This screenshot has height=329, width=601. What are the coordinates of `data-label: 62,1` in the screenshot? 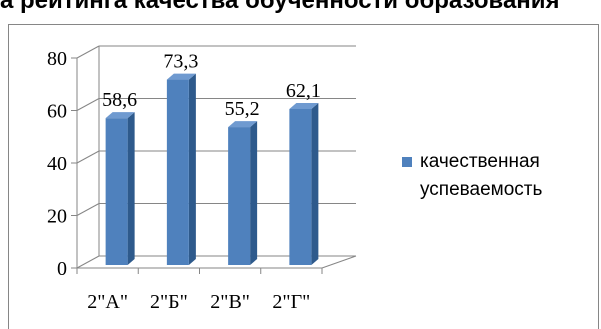 It's located at (303, 91).